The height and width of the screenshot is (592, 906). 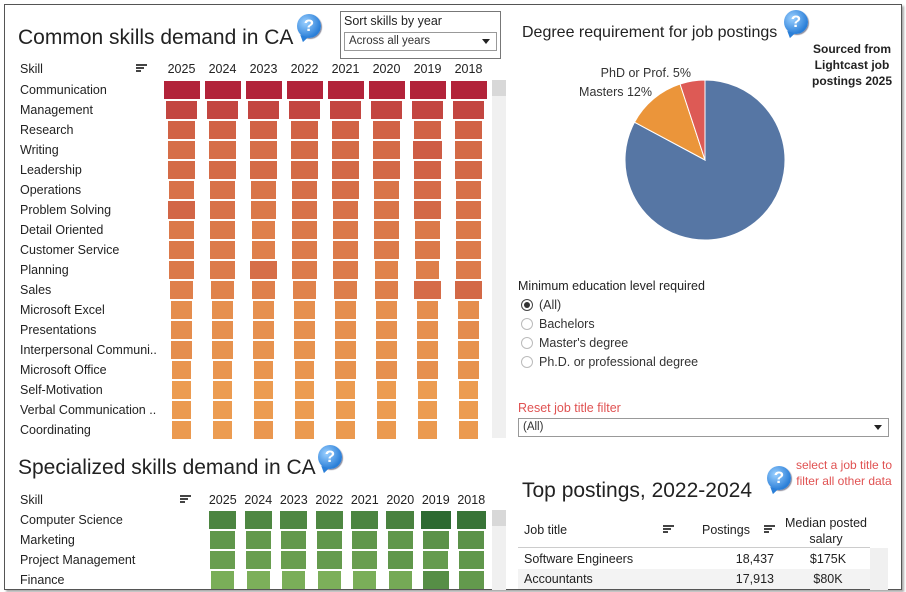 What do you see at coordinates (88, 410) in the screenshot?
I see `skill-label: Verbal Communication ..` at bounding box center [88, 410].